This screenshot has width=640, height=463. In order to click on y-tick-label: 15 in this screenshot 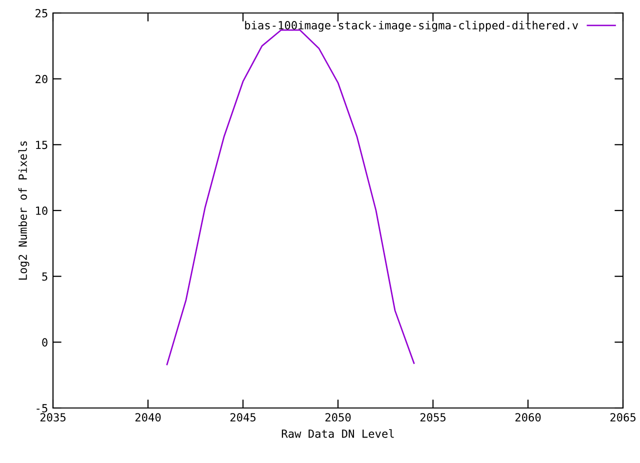, I will do `click(42, 145)`.